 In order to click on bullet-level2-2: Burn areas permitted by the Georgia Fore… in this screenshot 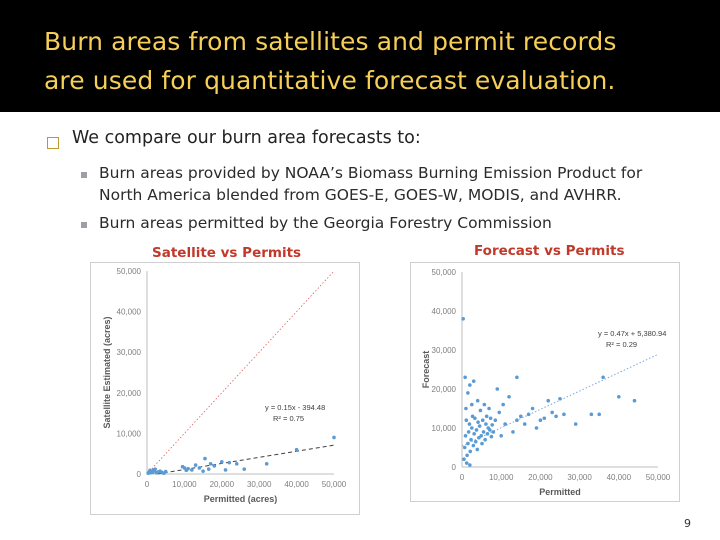, I will do `click(325, 223)`.